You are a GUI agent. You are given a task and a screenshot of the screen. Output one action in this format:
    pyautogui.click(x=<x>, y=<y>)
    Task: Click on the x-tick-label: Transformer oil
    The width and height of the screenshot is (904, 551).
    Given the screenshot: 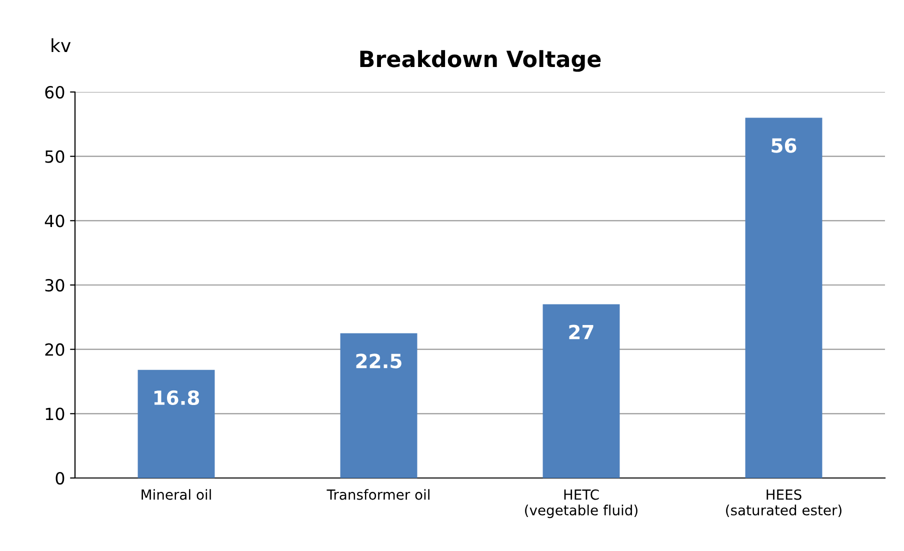 What is the action you would take?
    pyautogui.click(x=378, y=494)
    